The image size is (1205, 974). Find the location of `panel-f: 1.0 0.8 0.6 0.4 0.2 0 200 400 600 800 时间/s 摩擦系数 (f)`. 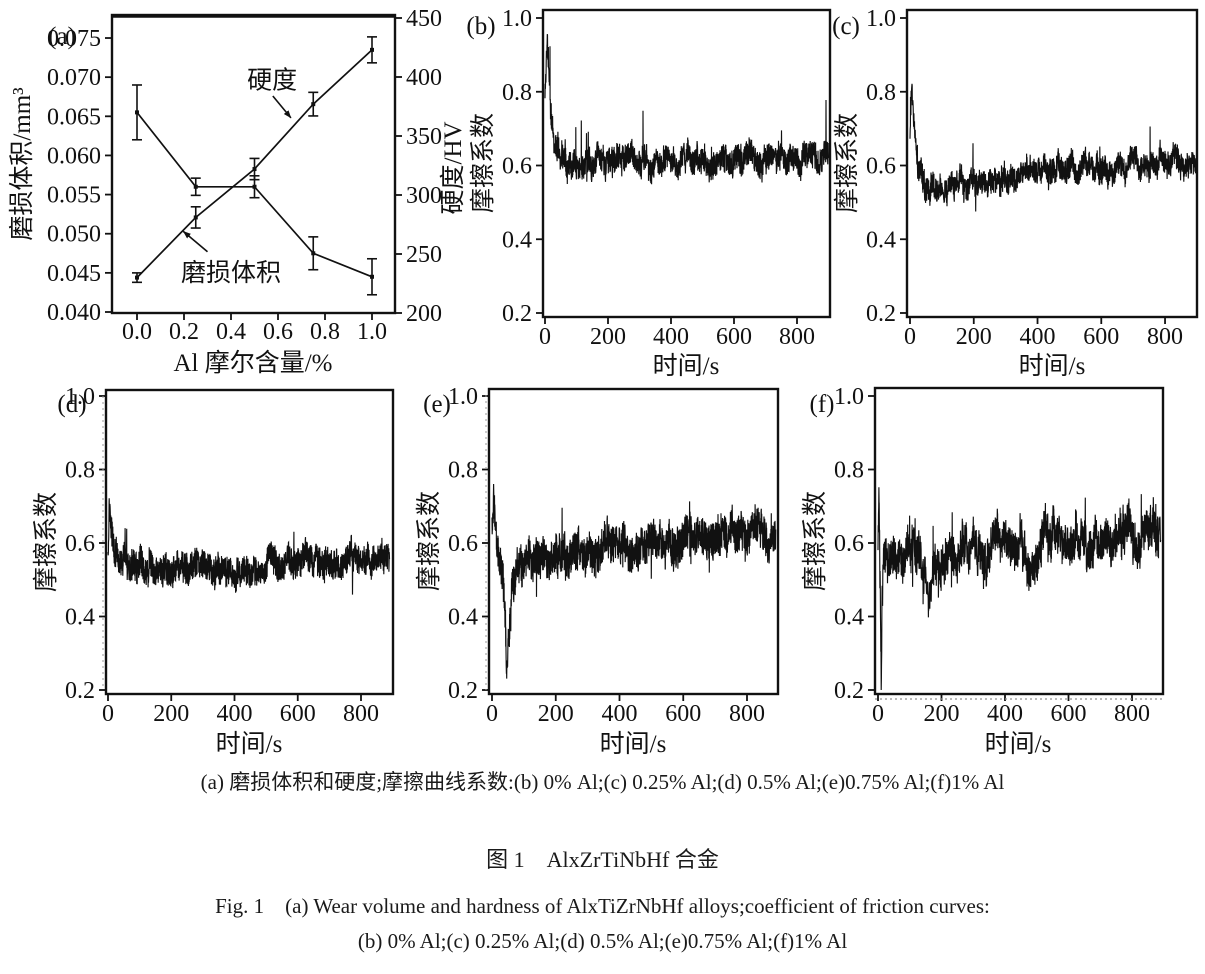

panel-f: 1.0 0.8 0.6 0.4 0.2 0 200 400 600 800 时间/s 摩擦系数 (f) is located at coordinates (983, 571).